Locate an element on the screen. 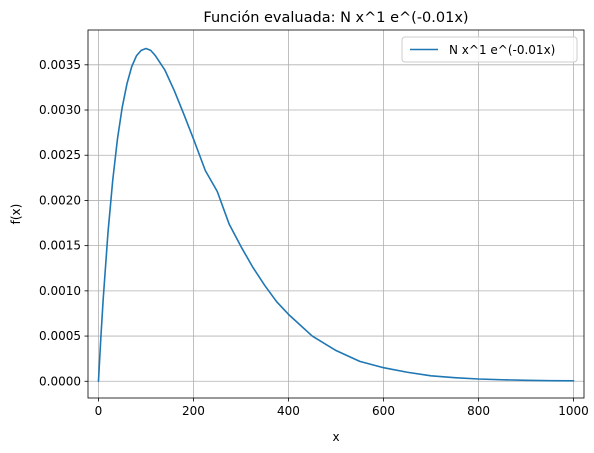 This screenshot has height=453, width=594. y-tick-label: 0.0010 is located at coordinates (60, 291).